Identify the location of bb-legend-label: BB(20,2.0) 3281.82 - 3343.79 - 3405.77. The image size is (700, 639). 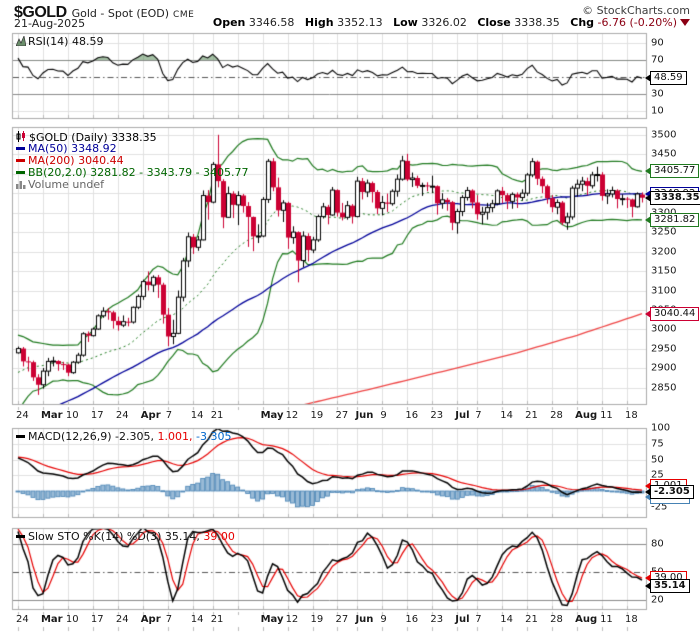
(138, 172).